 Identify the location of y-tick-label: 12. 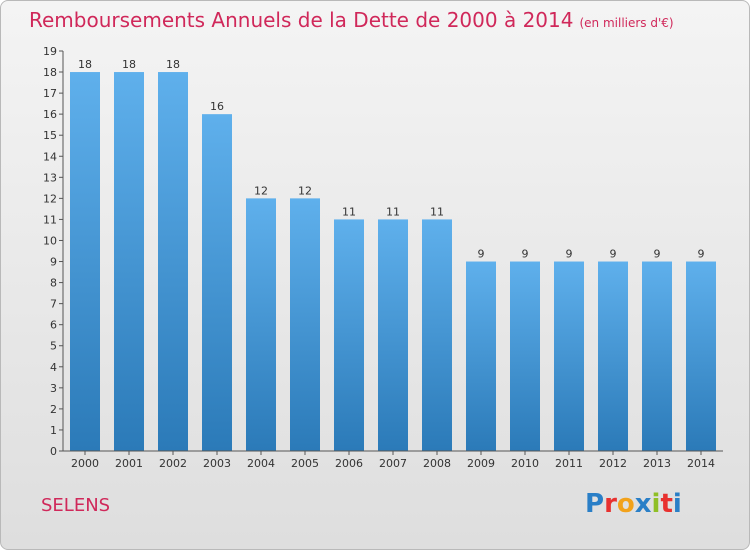
(50, 198).